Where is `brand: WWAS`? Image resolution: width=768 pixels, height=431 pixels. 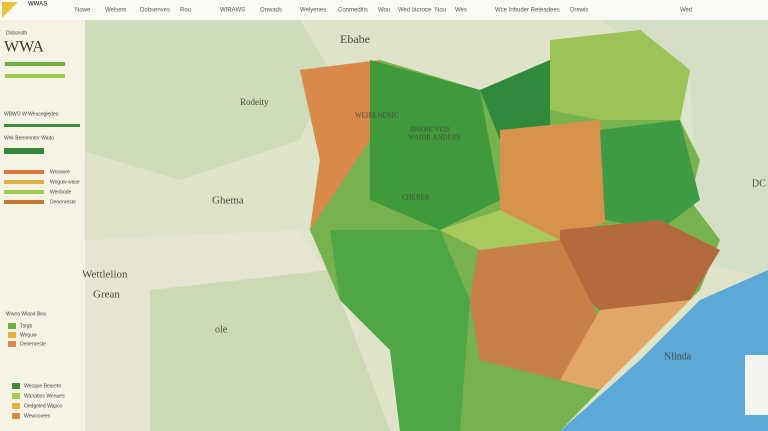
brand: WWAS is located at coordinates (37, 5).